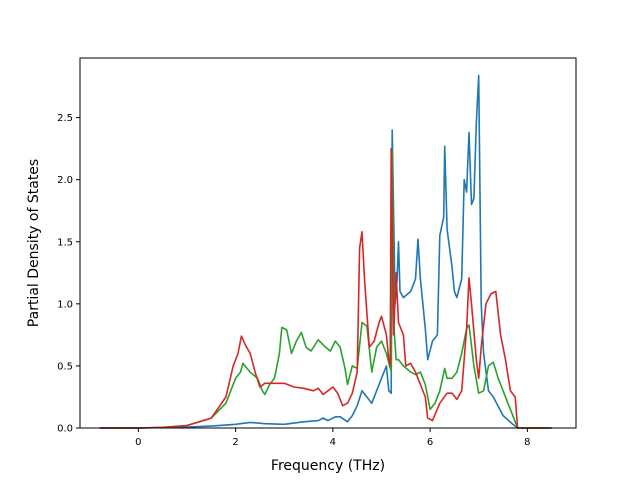  What do you see at coordinates (527, 442) in the screenshot?
I see `x-tick-label: 8` at bounding box center [527, 442].